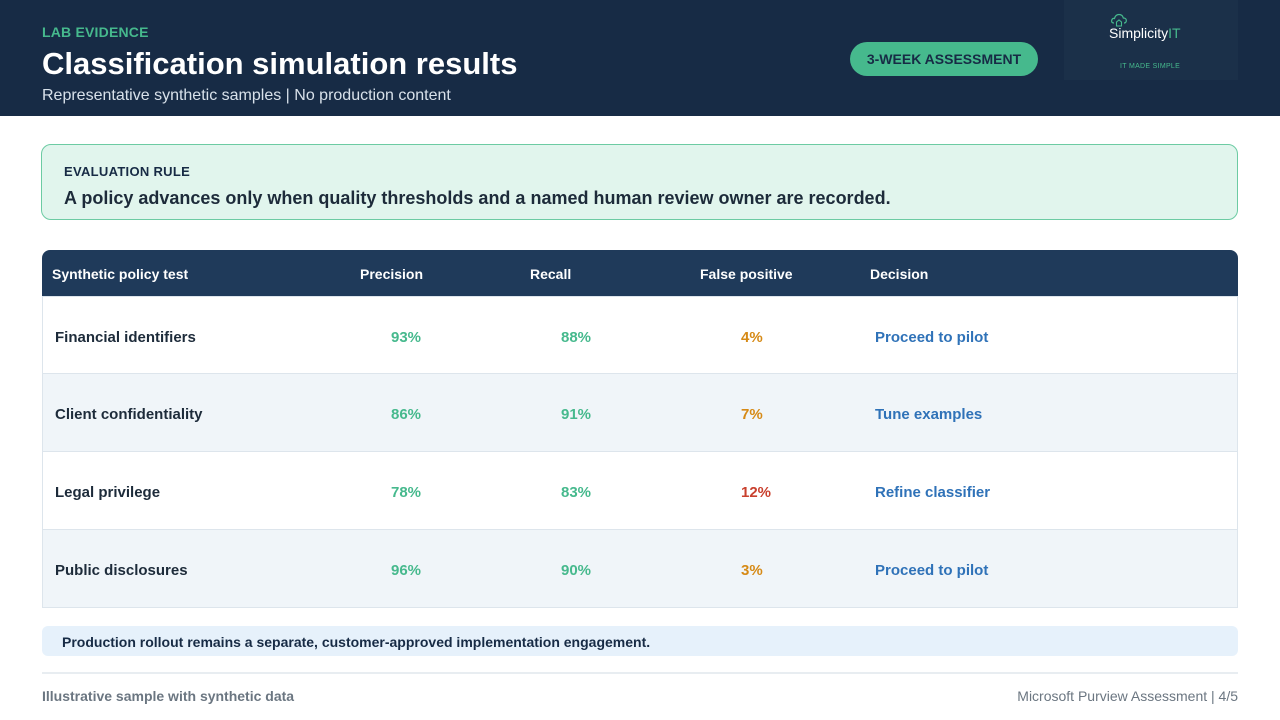 The width and height of the screenshot is (1280, 720). Describe the element at coordinates (406, 414) in the screenshot. I see `precision-value: 86%` at that location.